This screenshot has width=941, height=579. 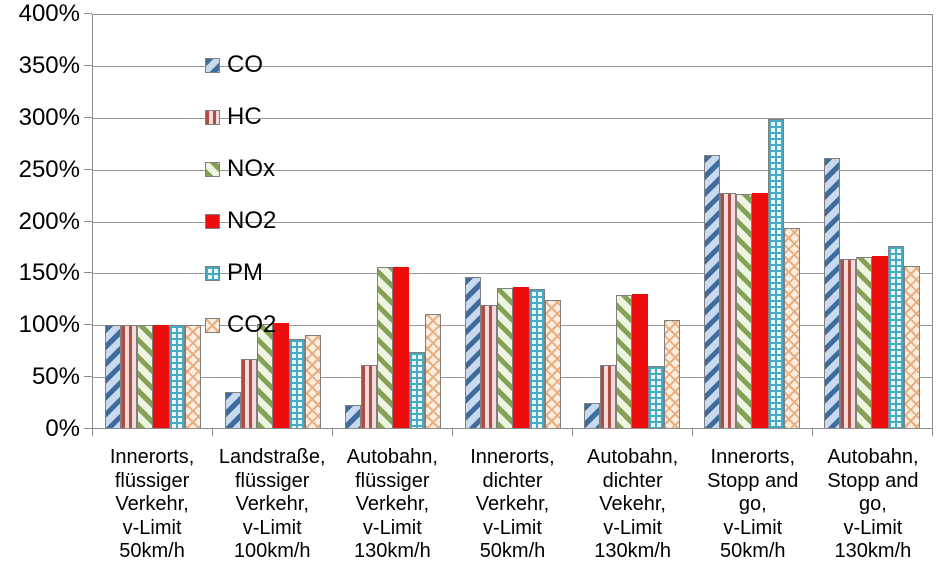 What do you see at coordinates (251, 168) in the screenshot?
I see `legend-label: NOx` at bounding box center [251, 168].